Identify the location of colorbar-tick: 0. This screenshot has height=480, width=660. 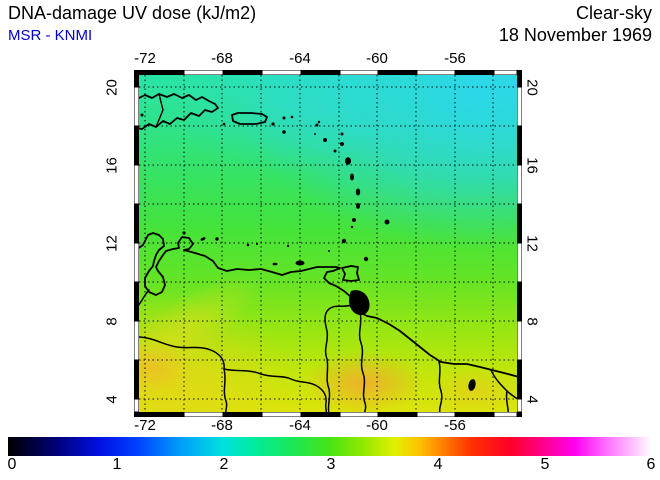
(12, 464).